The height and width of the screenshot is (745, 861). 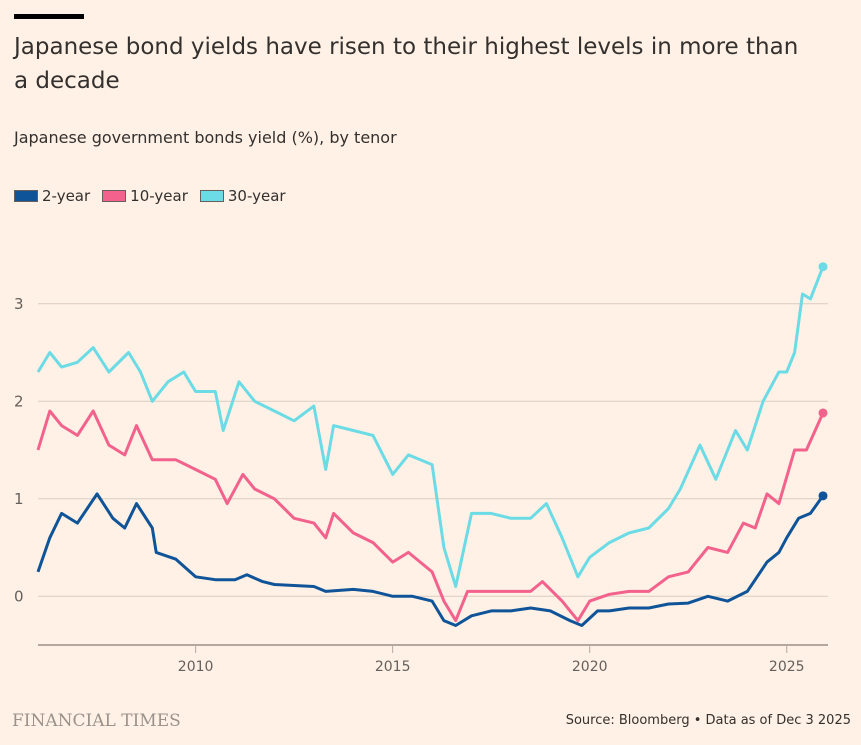 What do you see at coordinates (823, 413) in the screenshot?
I see `series-end-point-10-year` at bounding box center [823, 413].